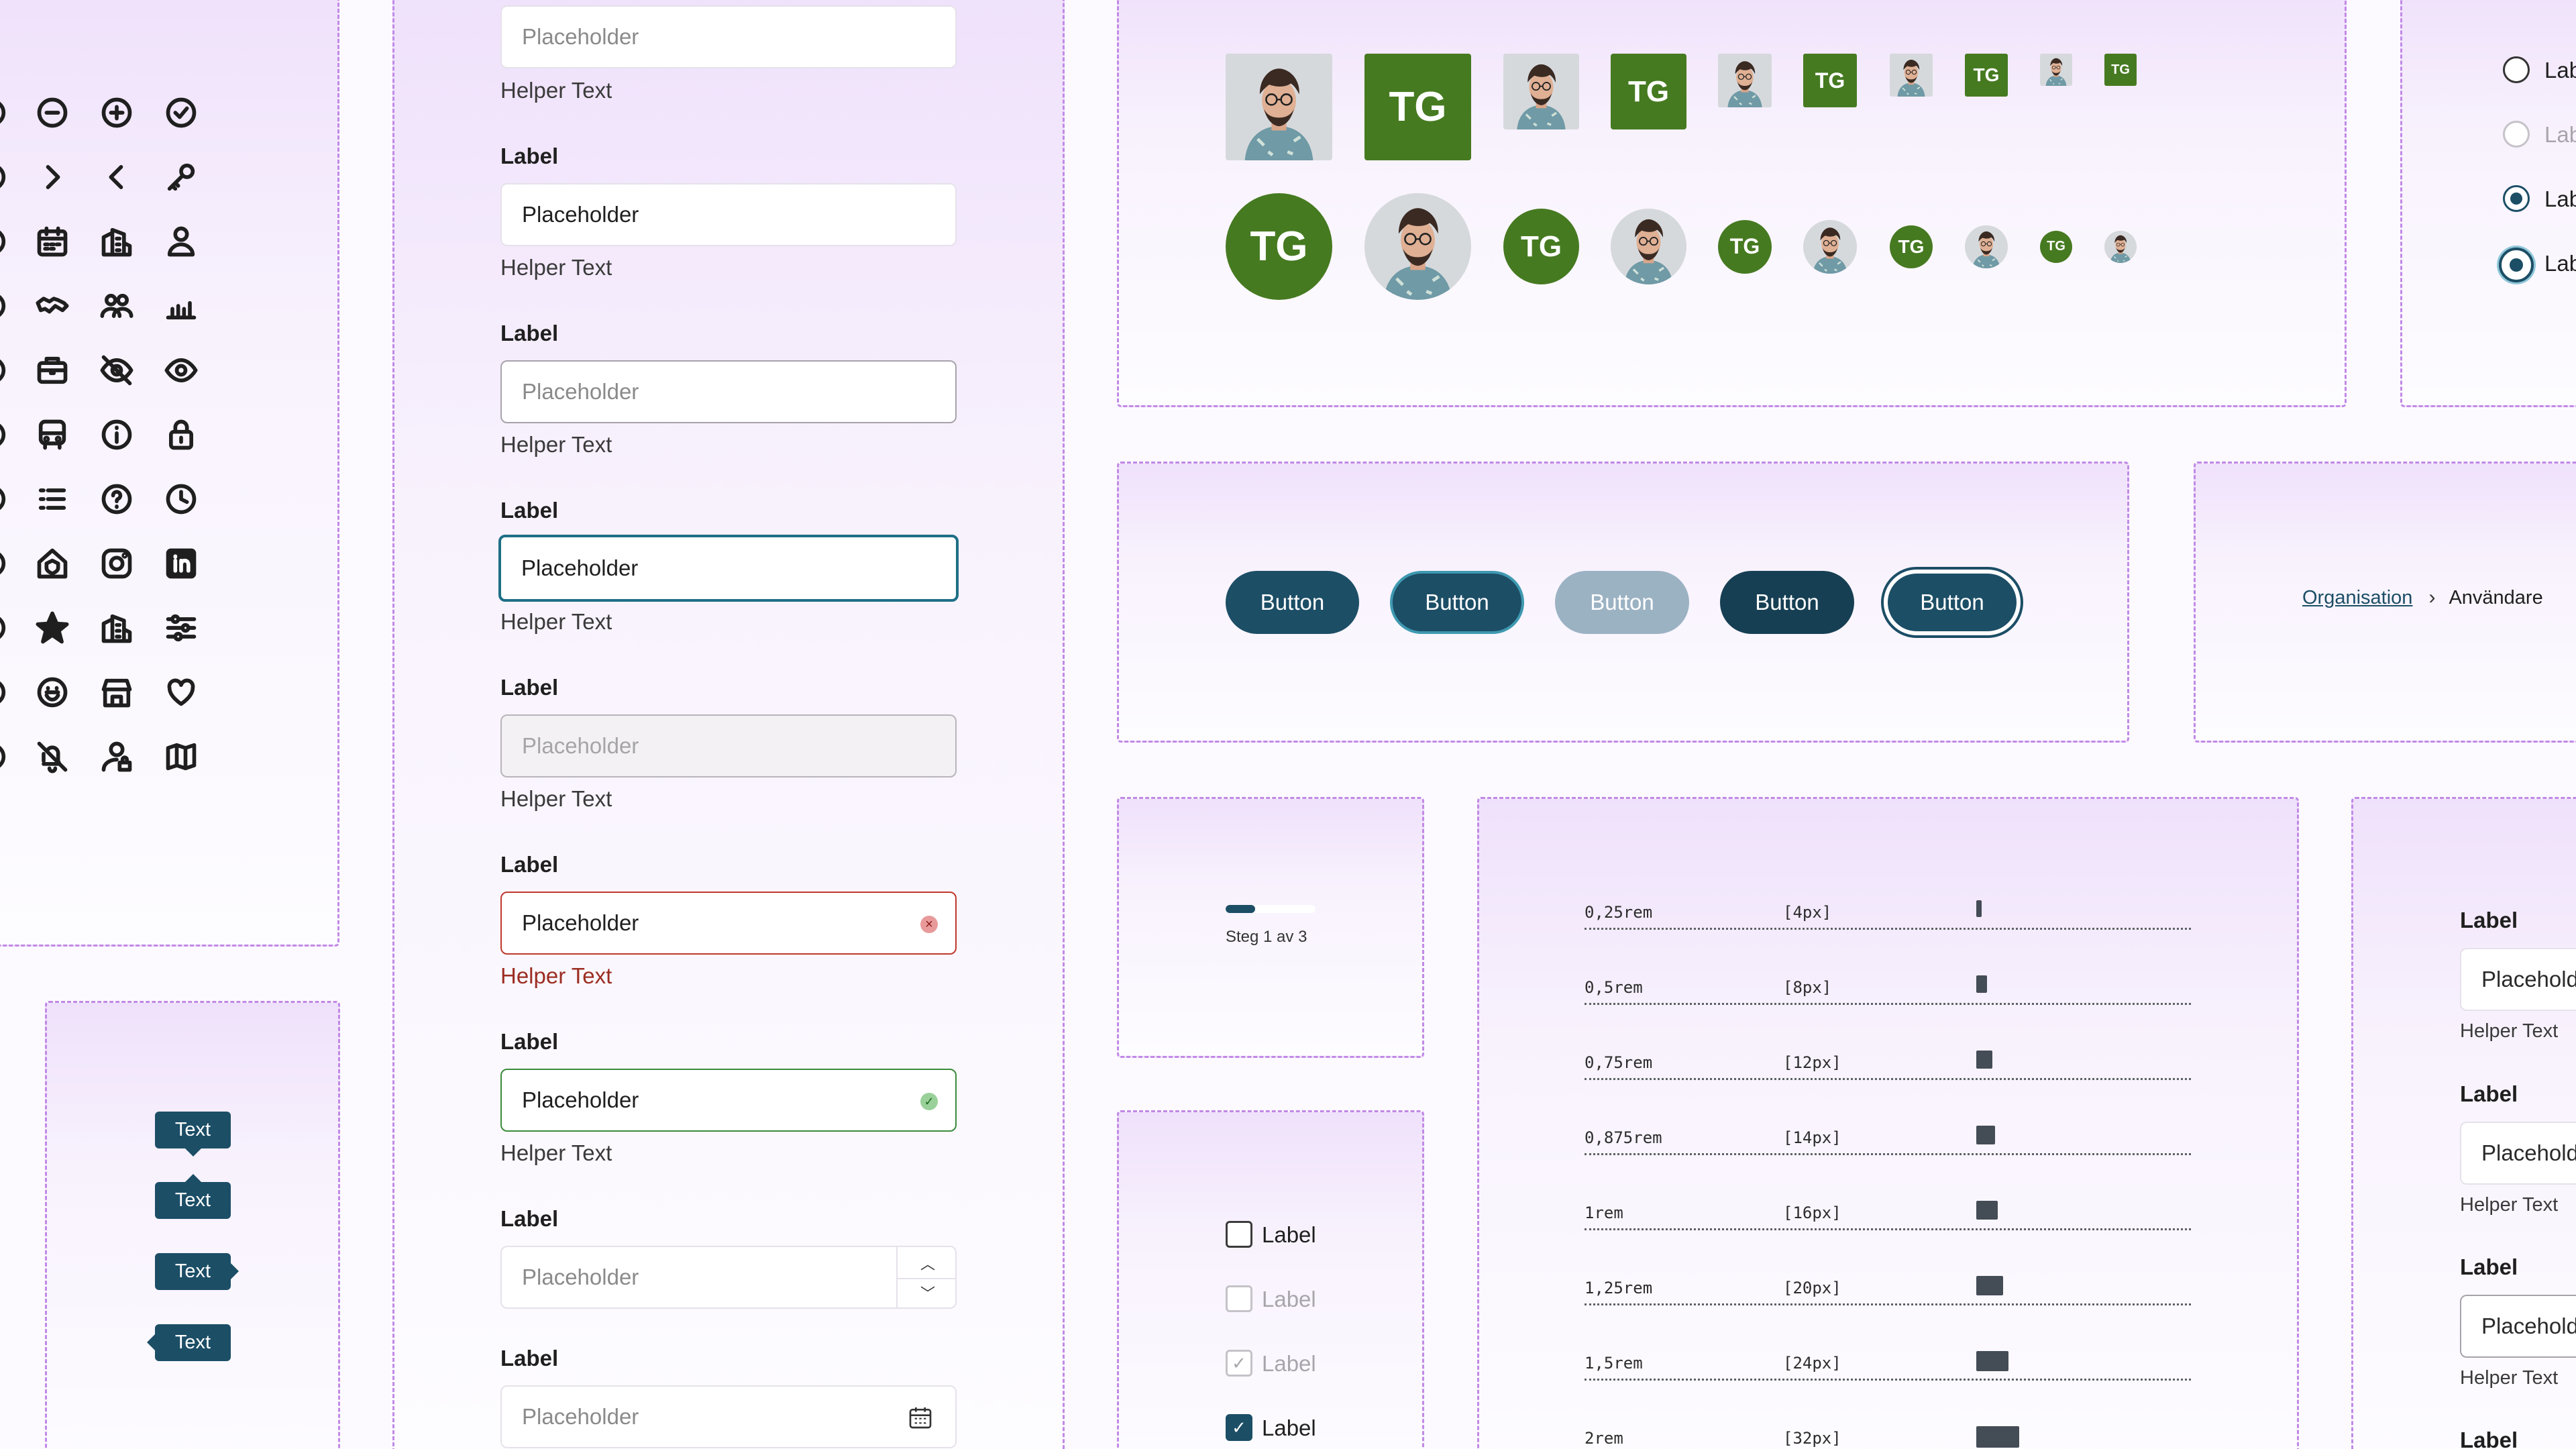  Describe the element at coordinates (728, 391) in the screenshot. I see `text-input-hover: Placeholder` at that location.